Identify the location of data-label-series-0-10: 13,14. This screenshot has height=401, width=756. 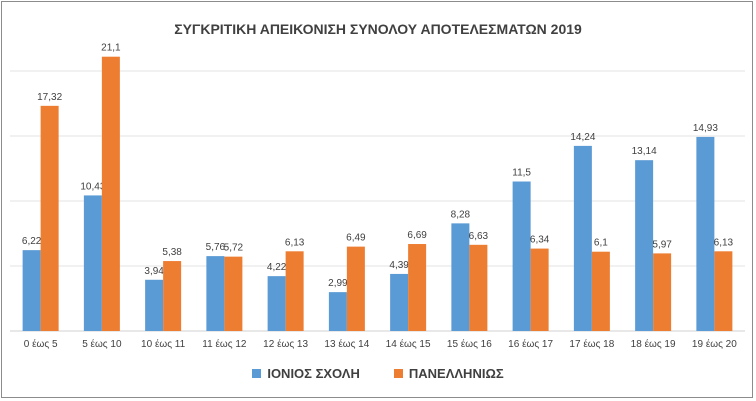
(644, 151).